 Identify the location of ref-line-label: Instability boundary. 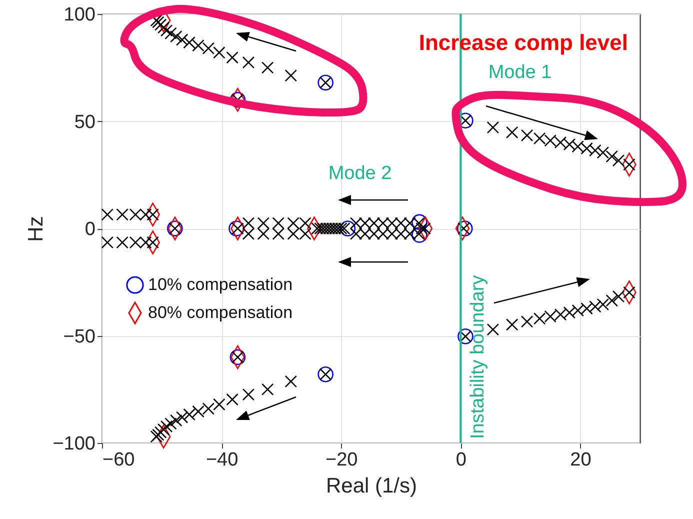
(478, 356).